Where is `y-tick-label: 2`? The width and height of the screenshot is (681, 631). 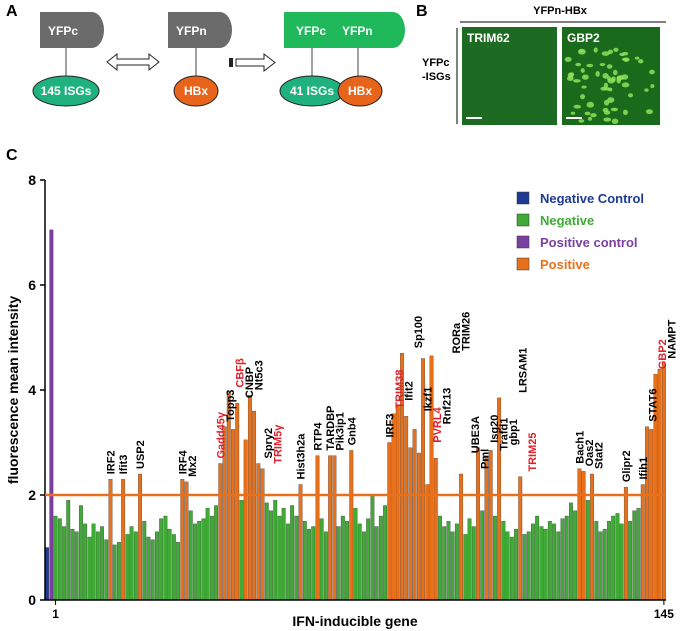 y-tick-label: 2 is located at coordinates (32, 495).